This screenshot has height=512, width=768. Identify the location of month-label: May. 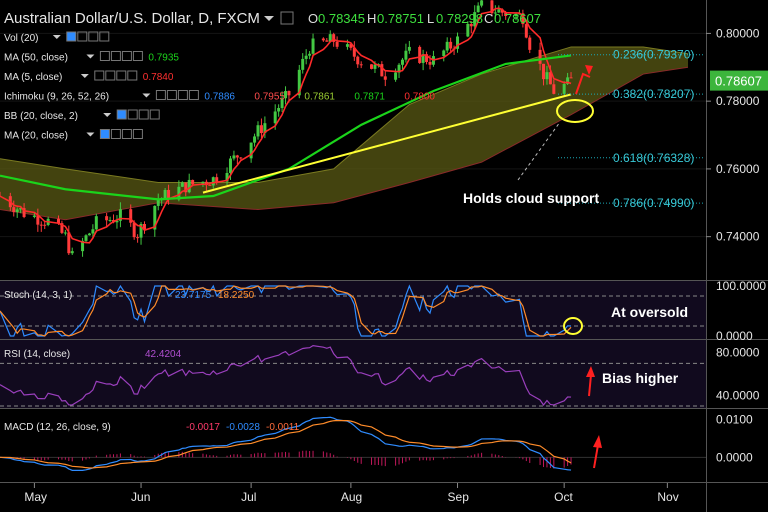
(35, 497).